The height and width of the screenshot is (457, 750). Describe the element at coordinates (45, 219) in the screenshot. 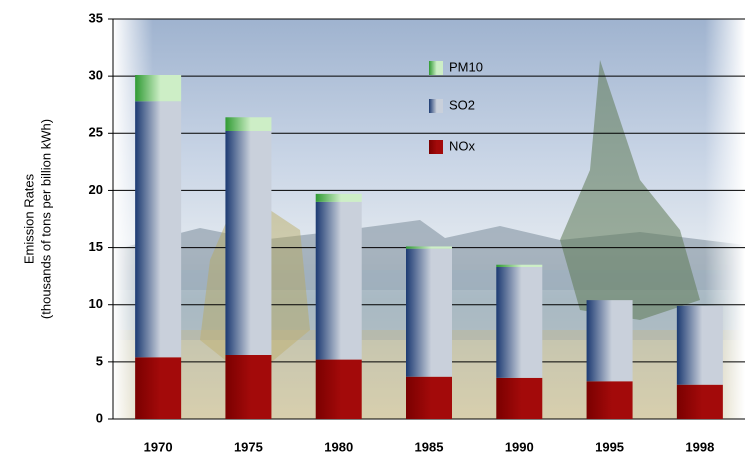

I see `y-axis-title: (thousands of tons per billion kWh)` at that location.